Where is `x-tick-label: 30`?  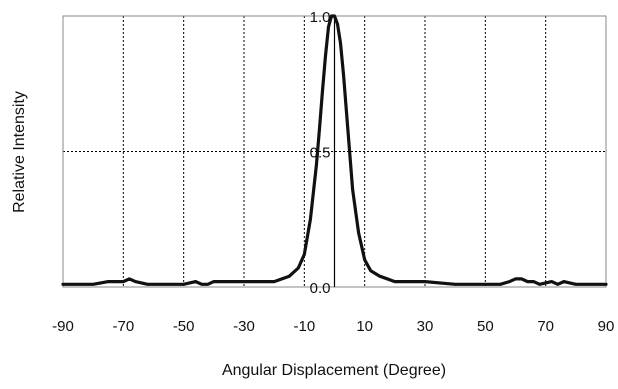
x-tick-label: 30 is located at coordinates (425, 326).